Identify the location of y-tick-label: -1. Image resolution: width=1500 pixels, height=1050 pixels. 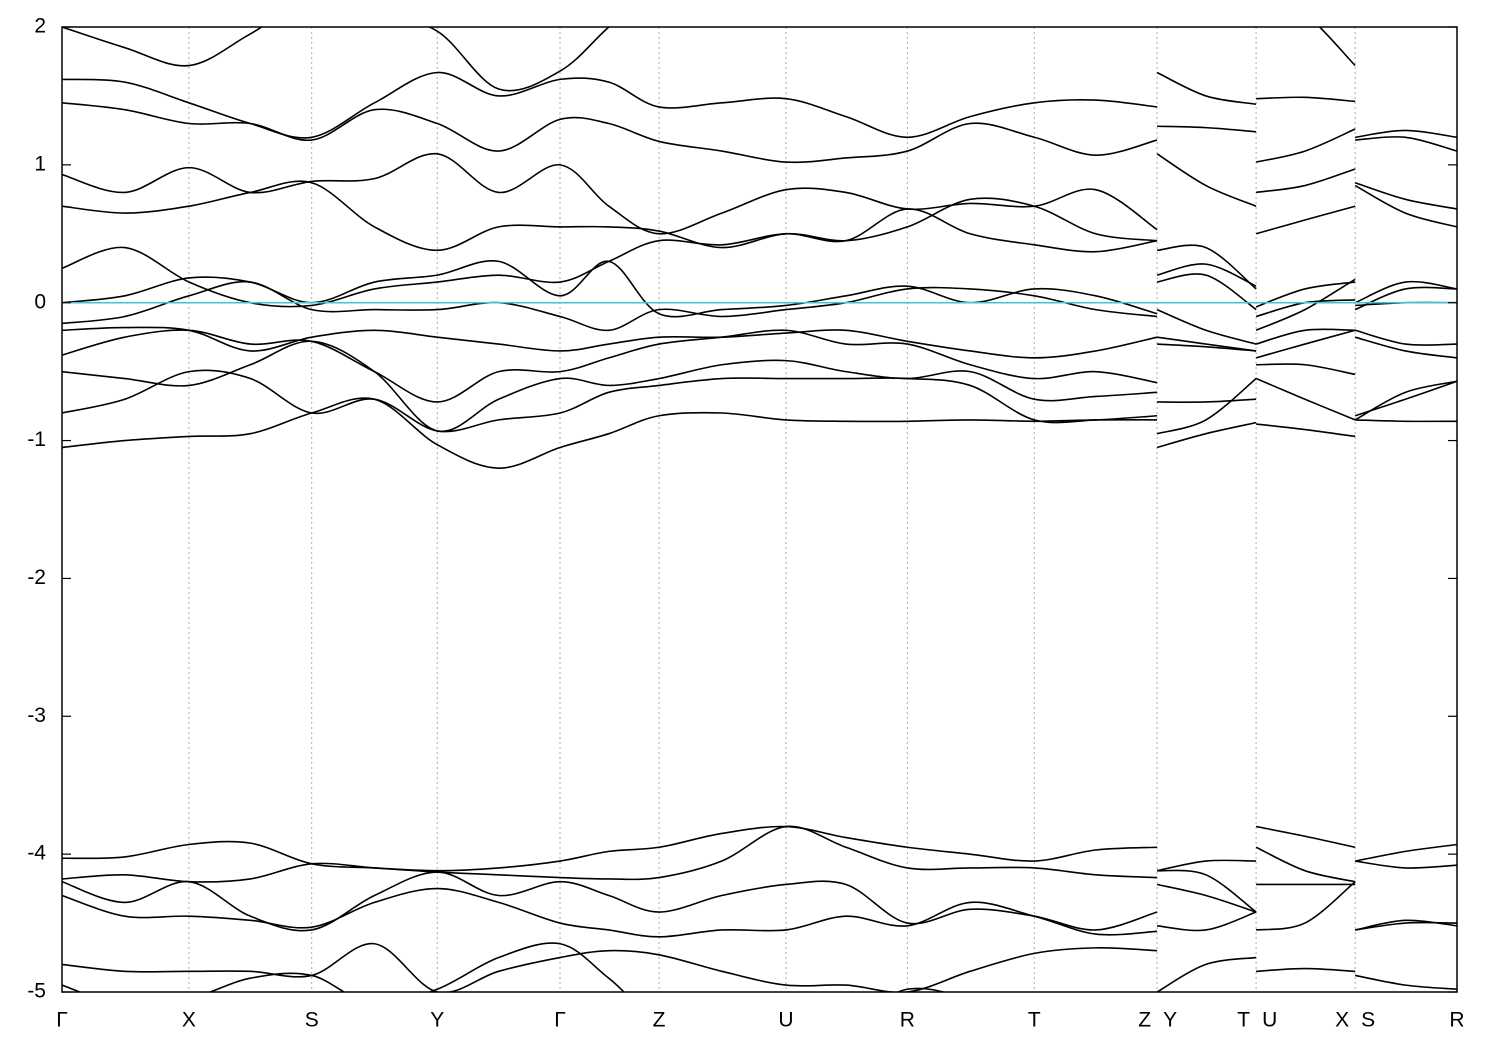
(36, 439).